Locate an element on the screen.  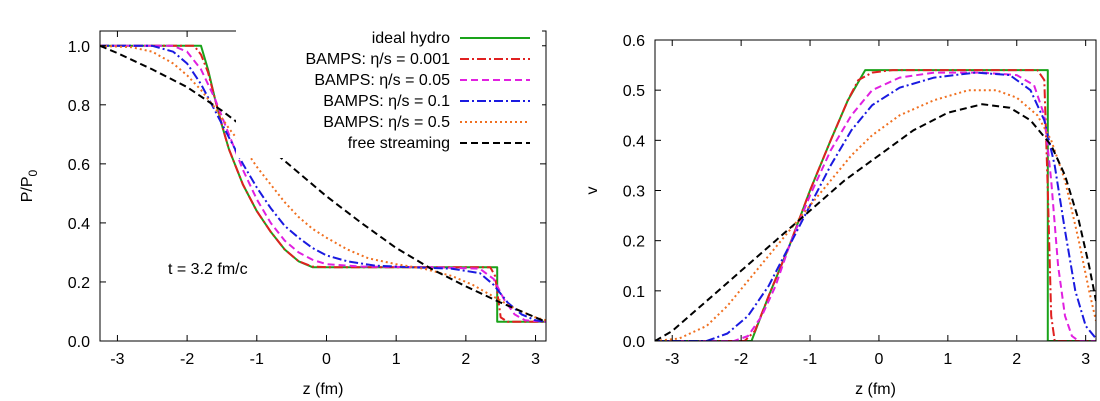
y-axis-label-main: v is located at coordinates (592, 191).